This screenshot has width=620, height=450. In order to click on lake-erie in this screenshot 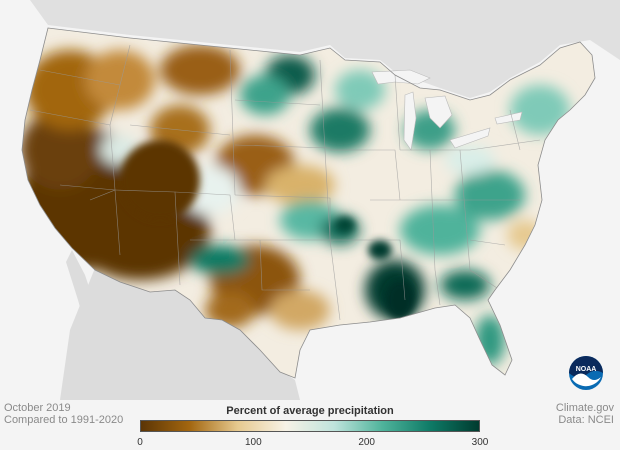, I will do `click(470, 138)`.